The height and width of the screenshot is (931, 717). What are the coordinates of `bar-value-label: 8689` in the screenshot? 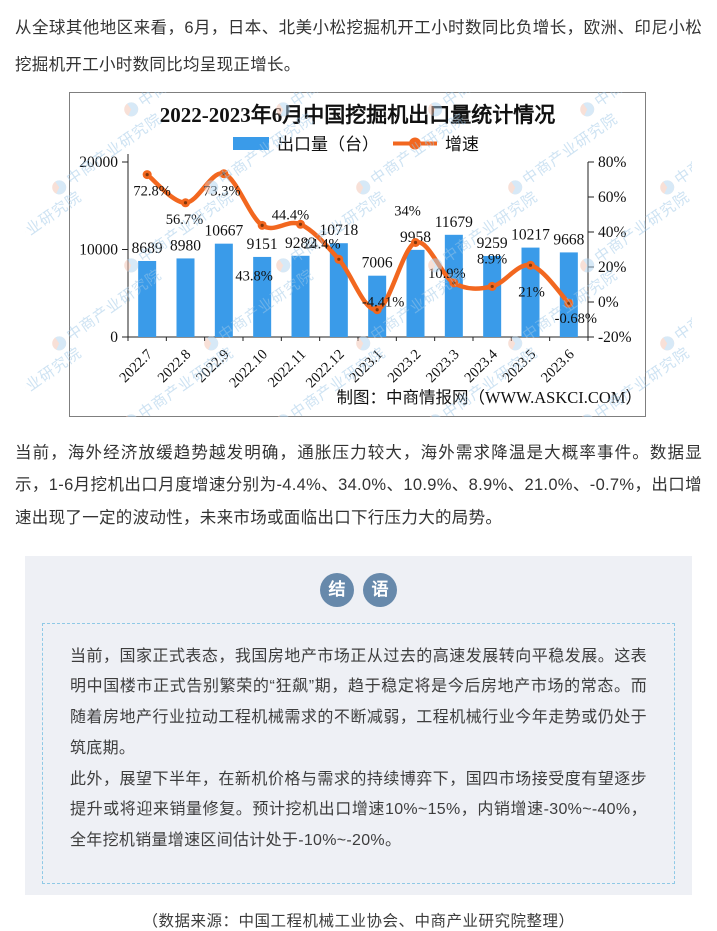 It's located at (147, 248).